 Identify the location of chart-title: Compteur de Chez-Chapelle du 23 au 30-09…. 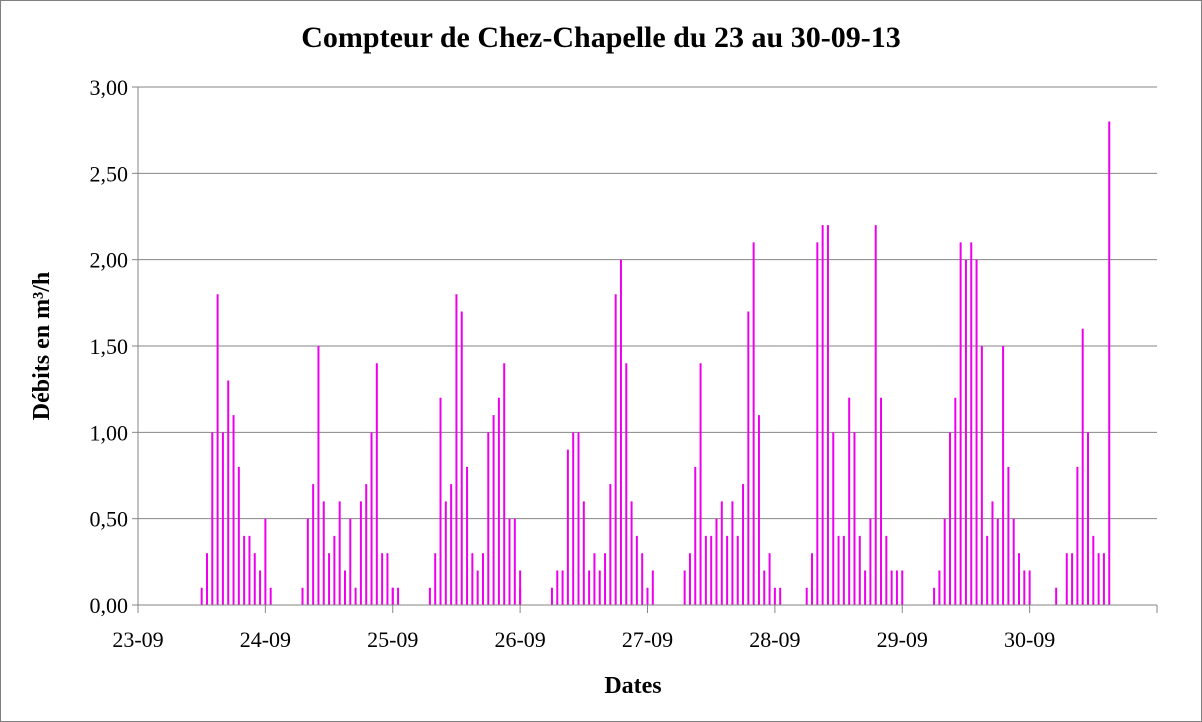
(600, 37).